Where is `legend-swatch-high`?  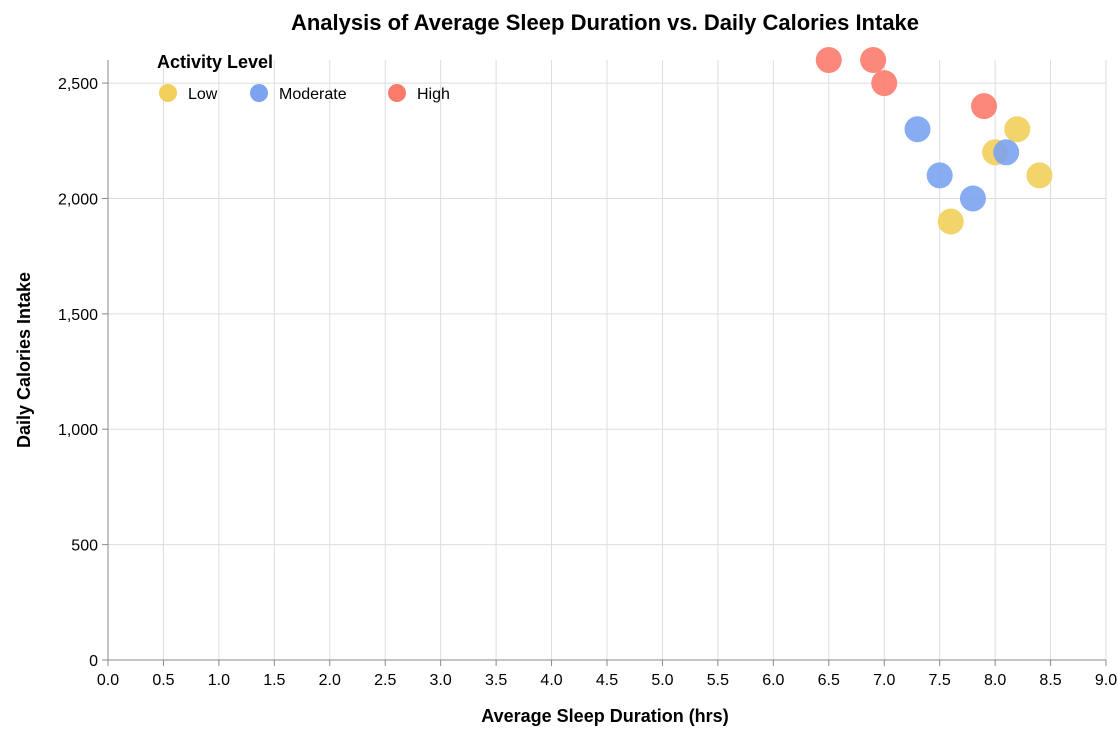 legend-swatch-high is located at coordinates (397, 93).